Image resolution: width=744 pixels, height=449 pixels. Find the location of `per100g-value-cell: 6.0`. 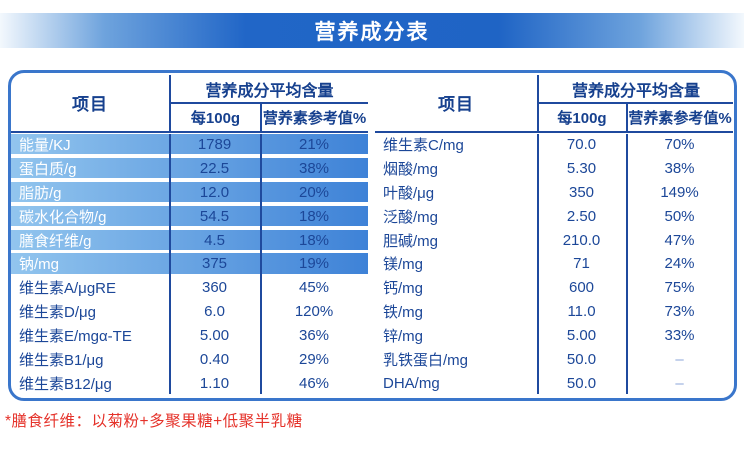

per100g-value-cell: 6.0 is located at coordinates (214, 312).